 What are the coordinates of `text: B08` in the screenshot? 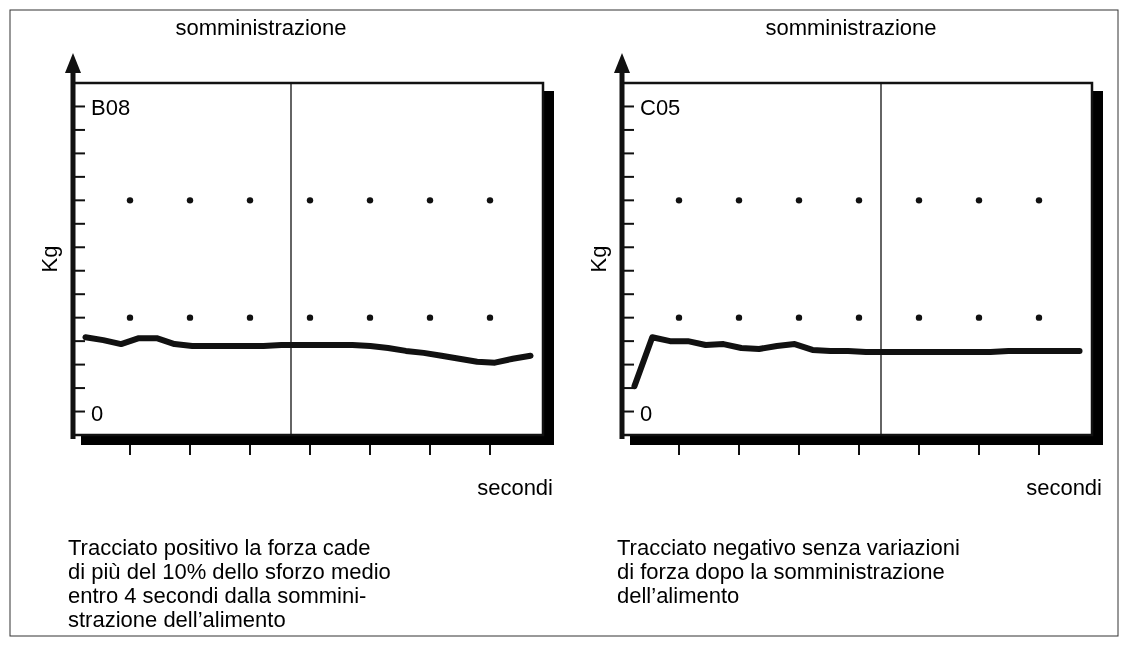 It's located at (111, 107).